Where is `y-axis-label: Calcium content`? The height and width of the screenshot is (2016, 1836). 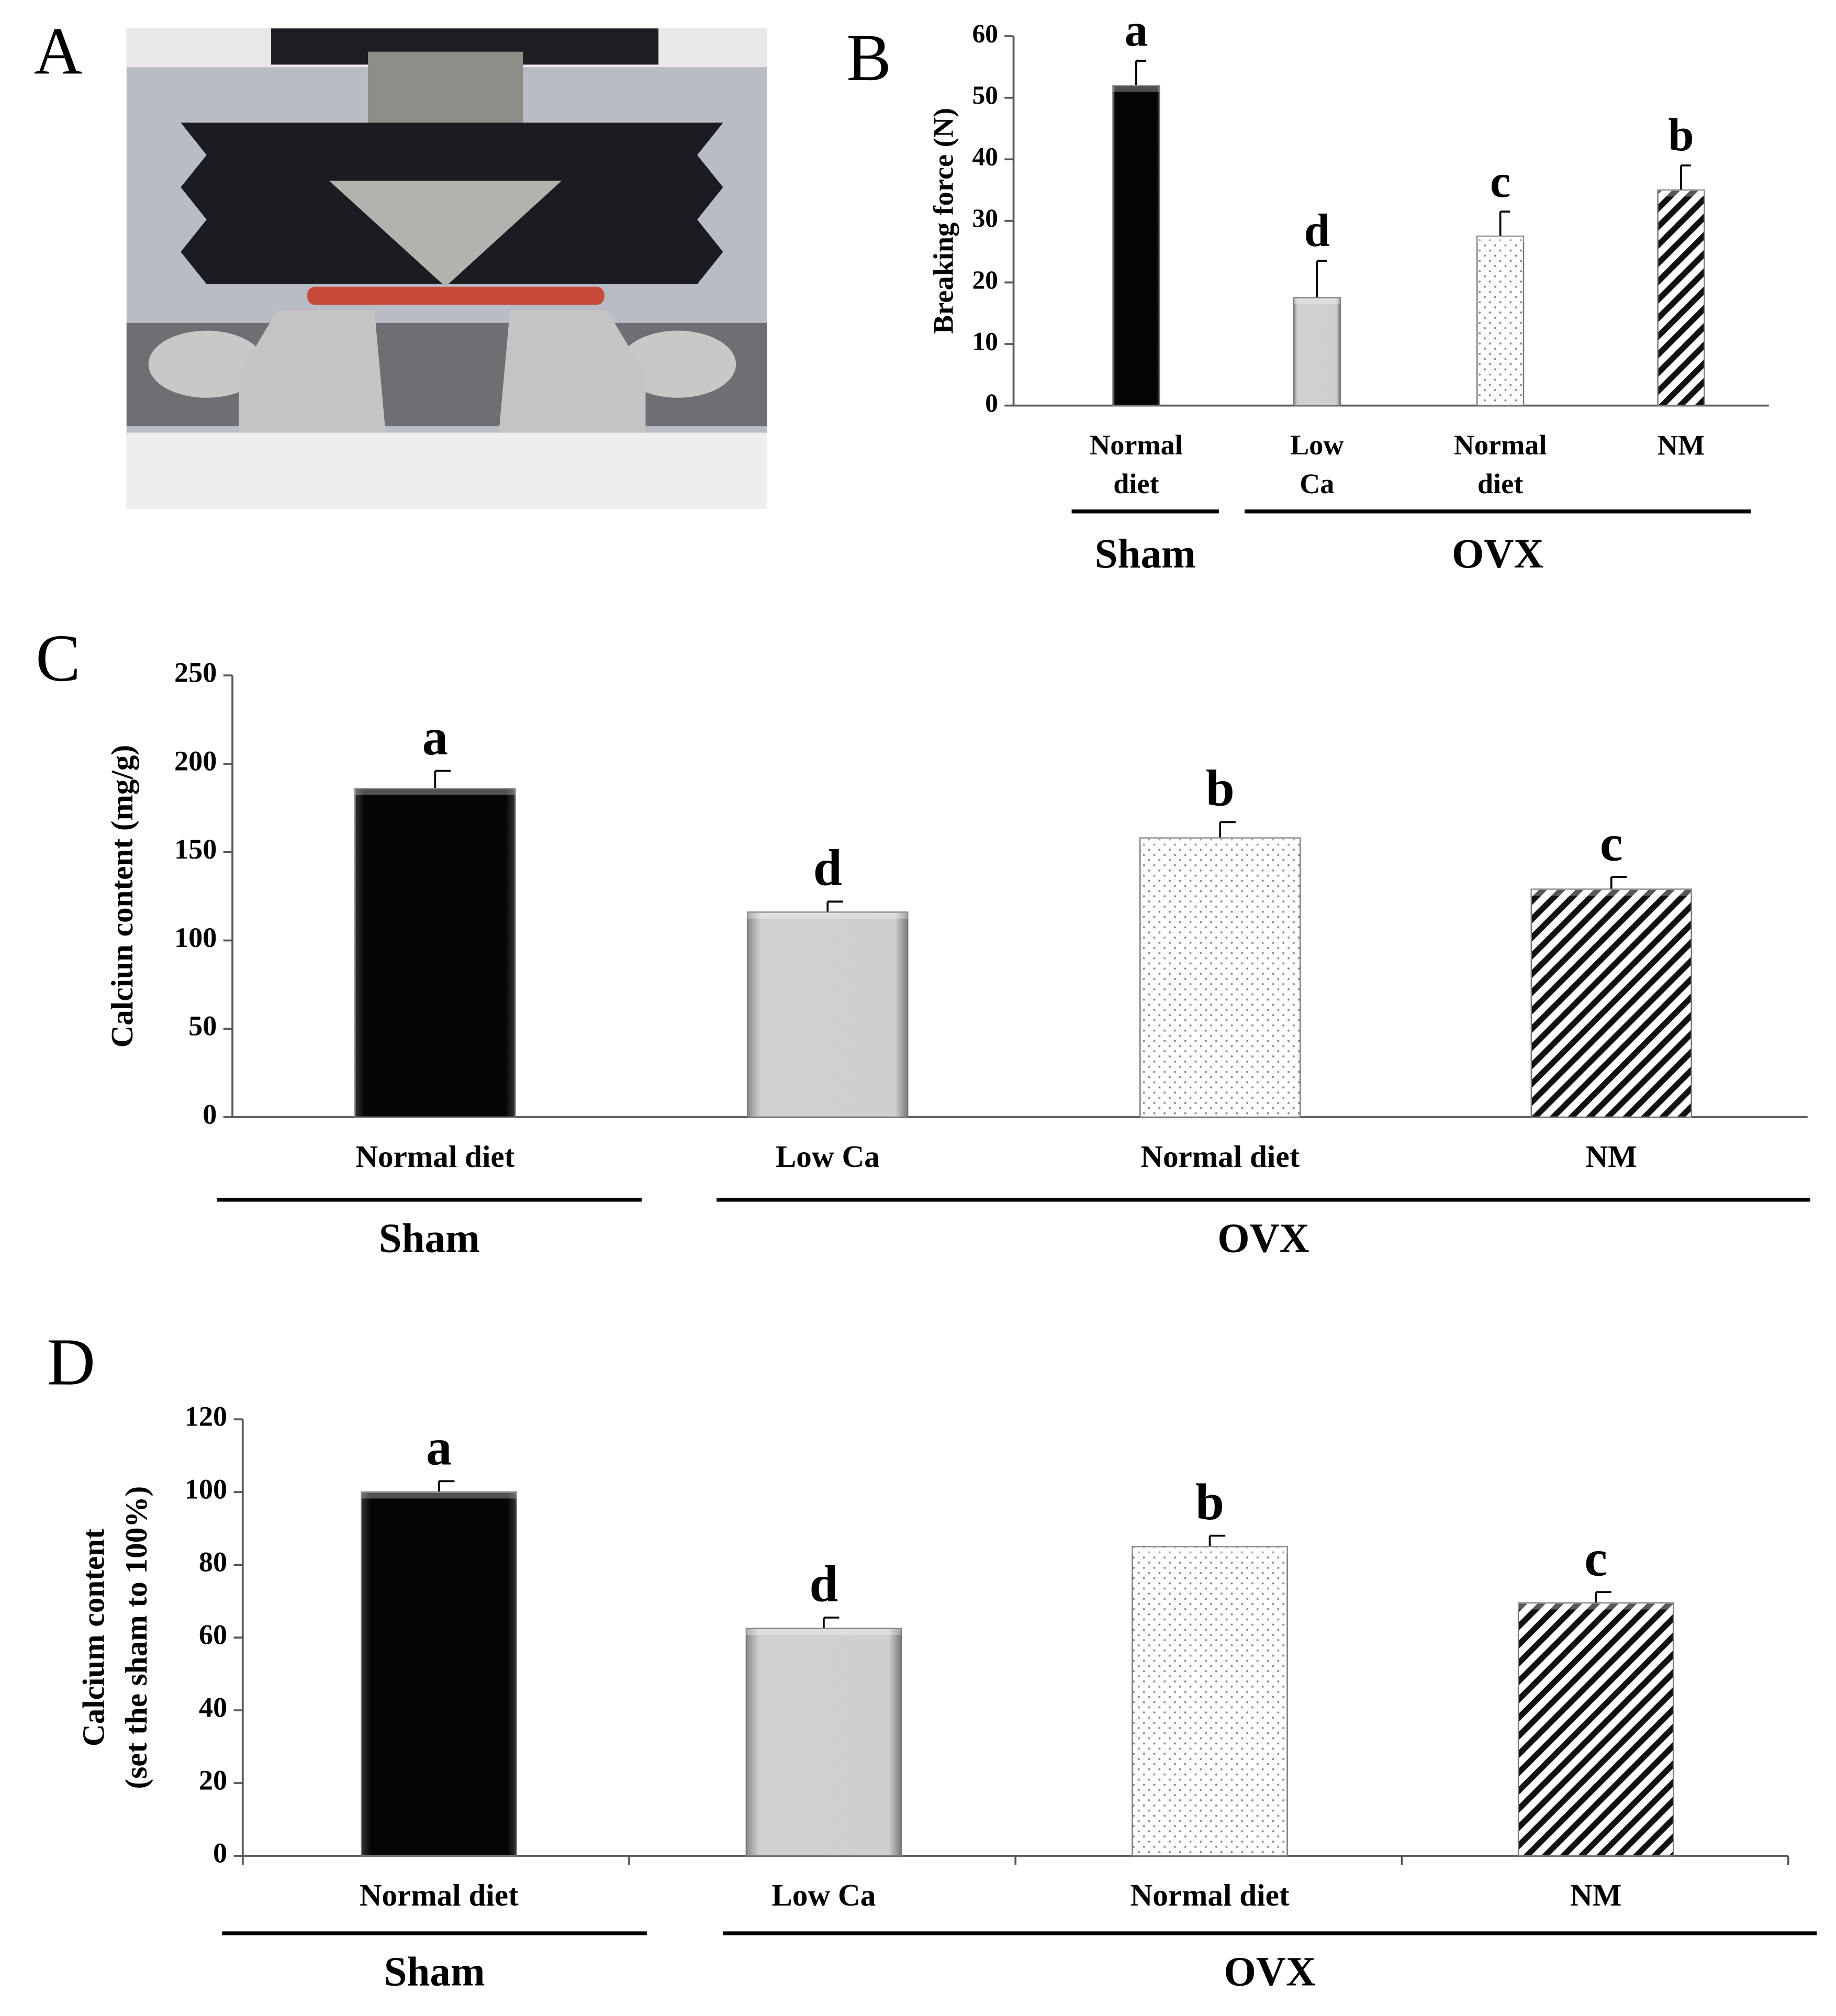
y-axis-label: Calcium content is located at coordinates (93, 1637).